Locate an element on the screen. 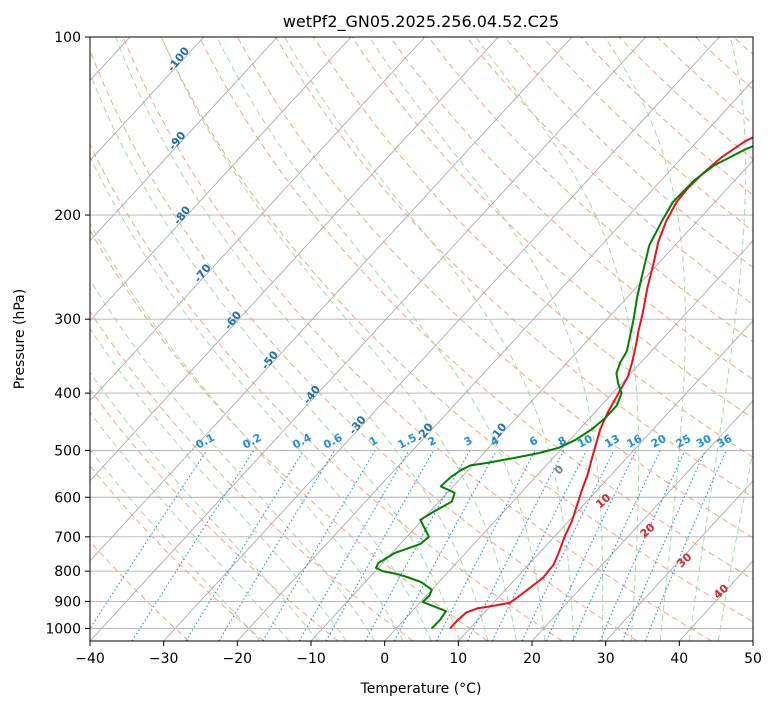  y-tick-label: 100 is located at coordinates (67, 38).